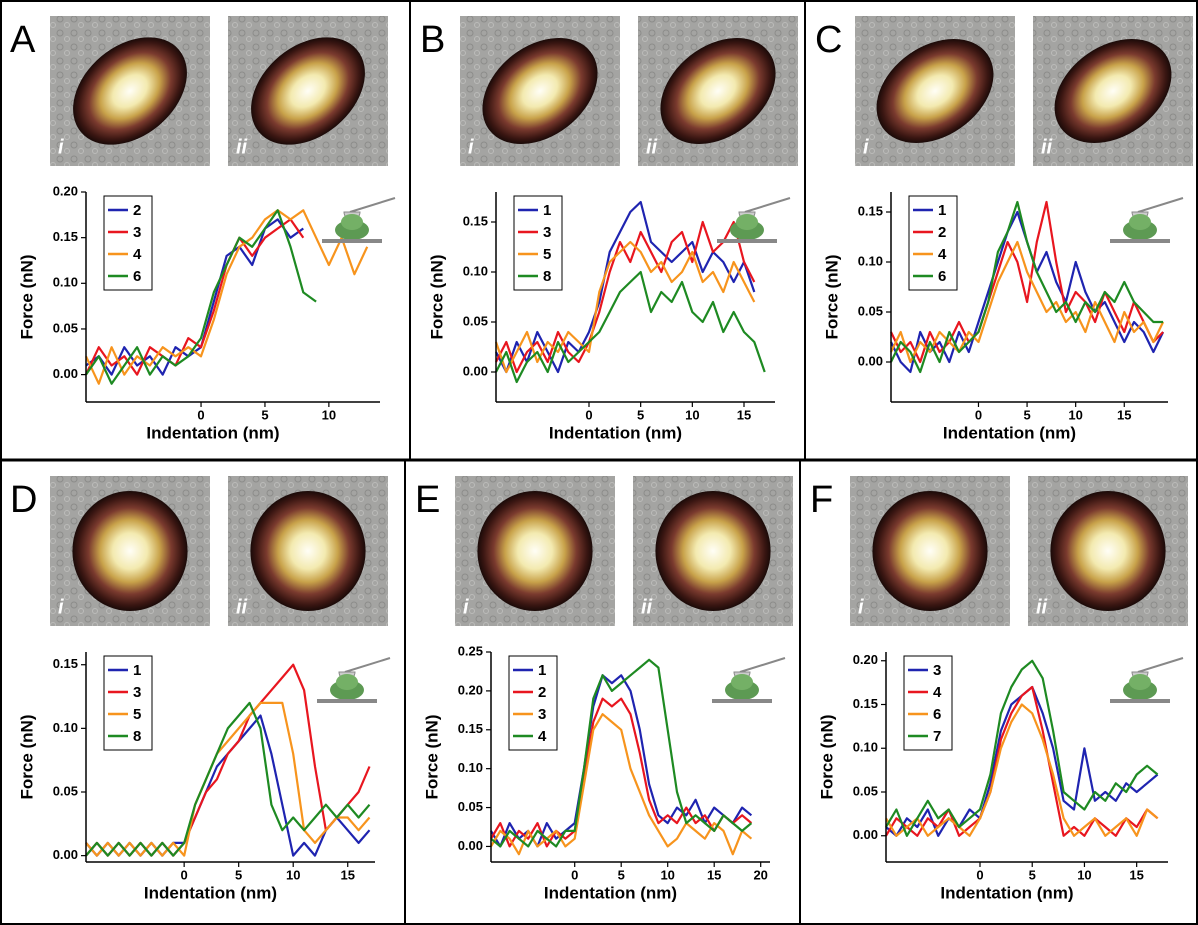 This screenshot has width=1198, height=925. What do you see at coordinates (821, 500) in the screenshot?
I see `panel-label: F` at bounding box center [821, 500].